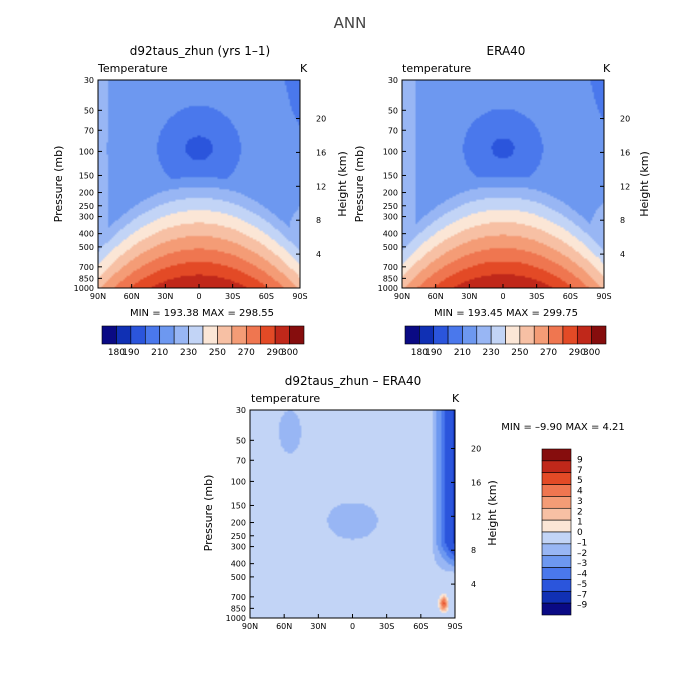 Image resolution: width=700 pixels, height=700 pixels. I want to click on colorbar-label: 180, so click(419, 353).